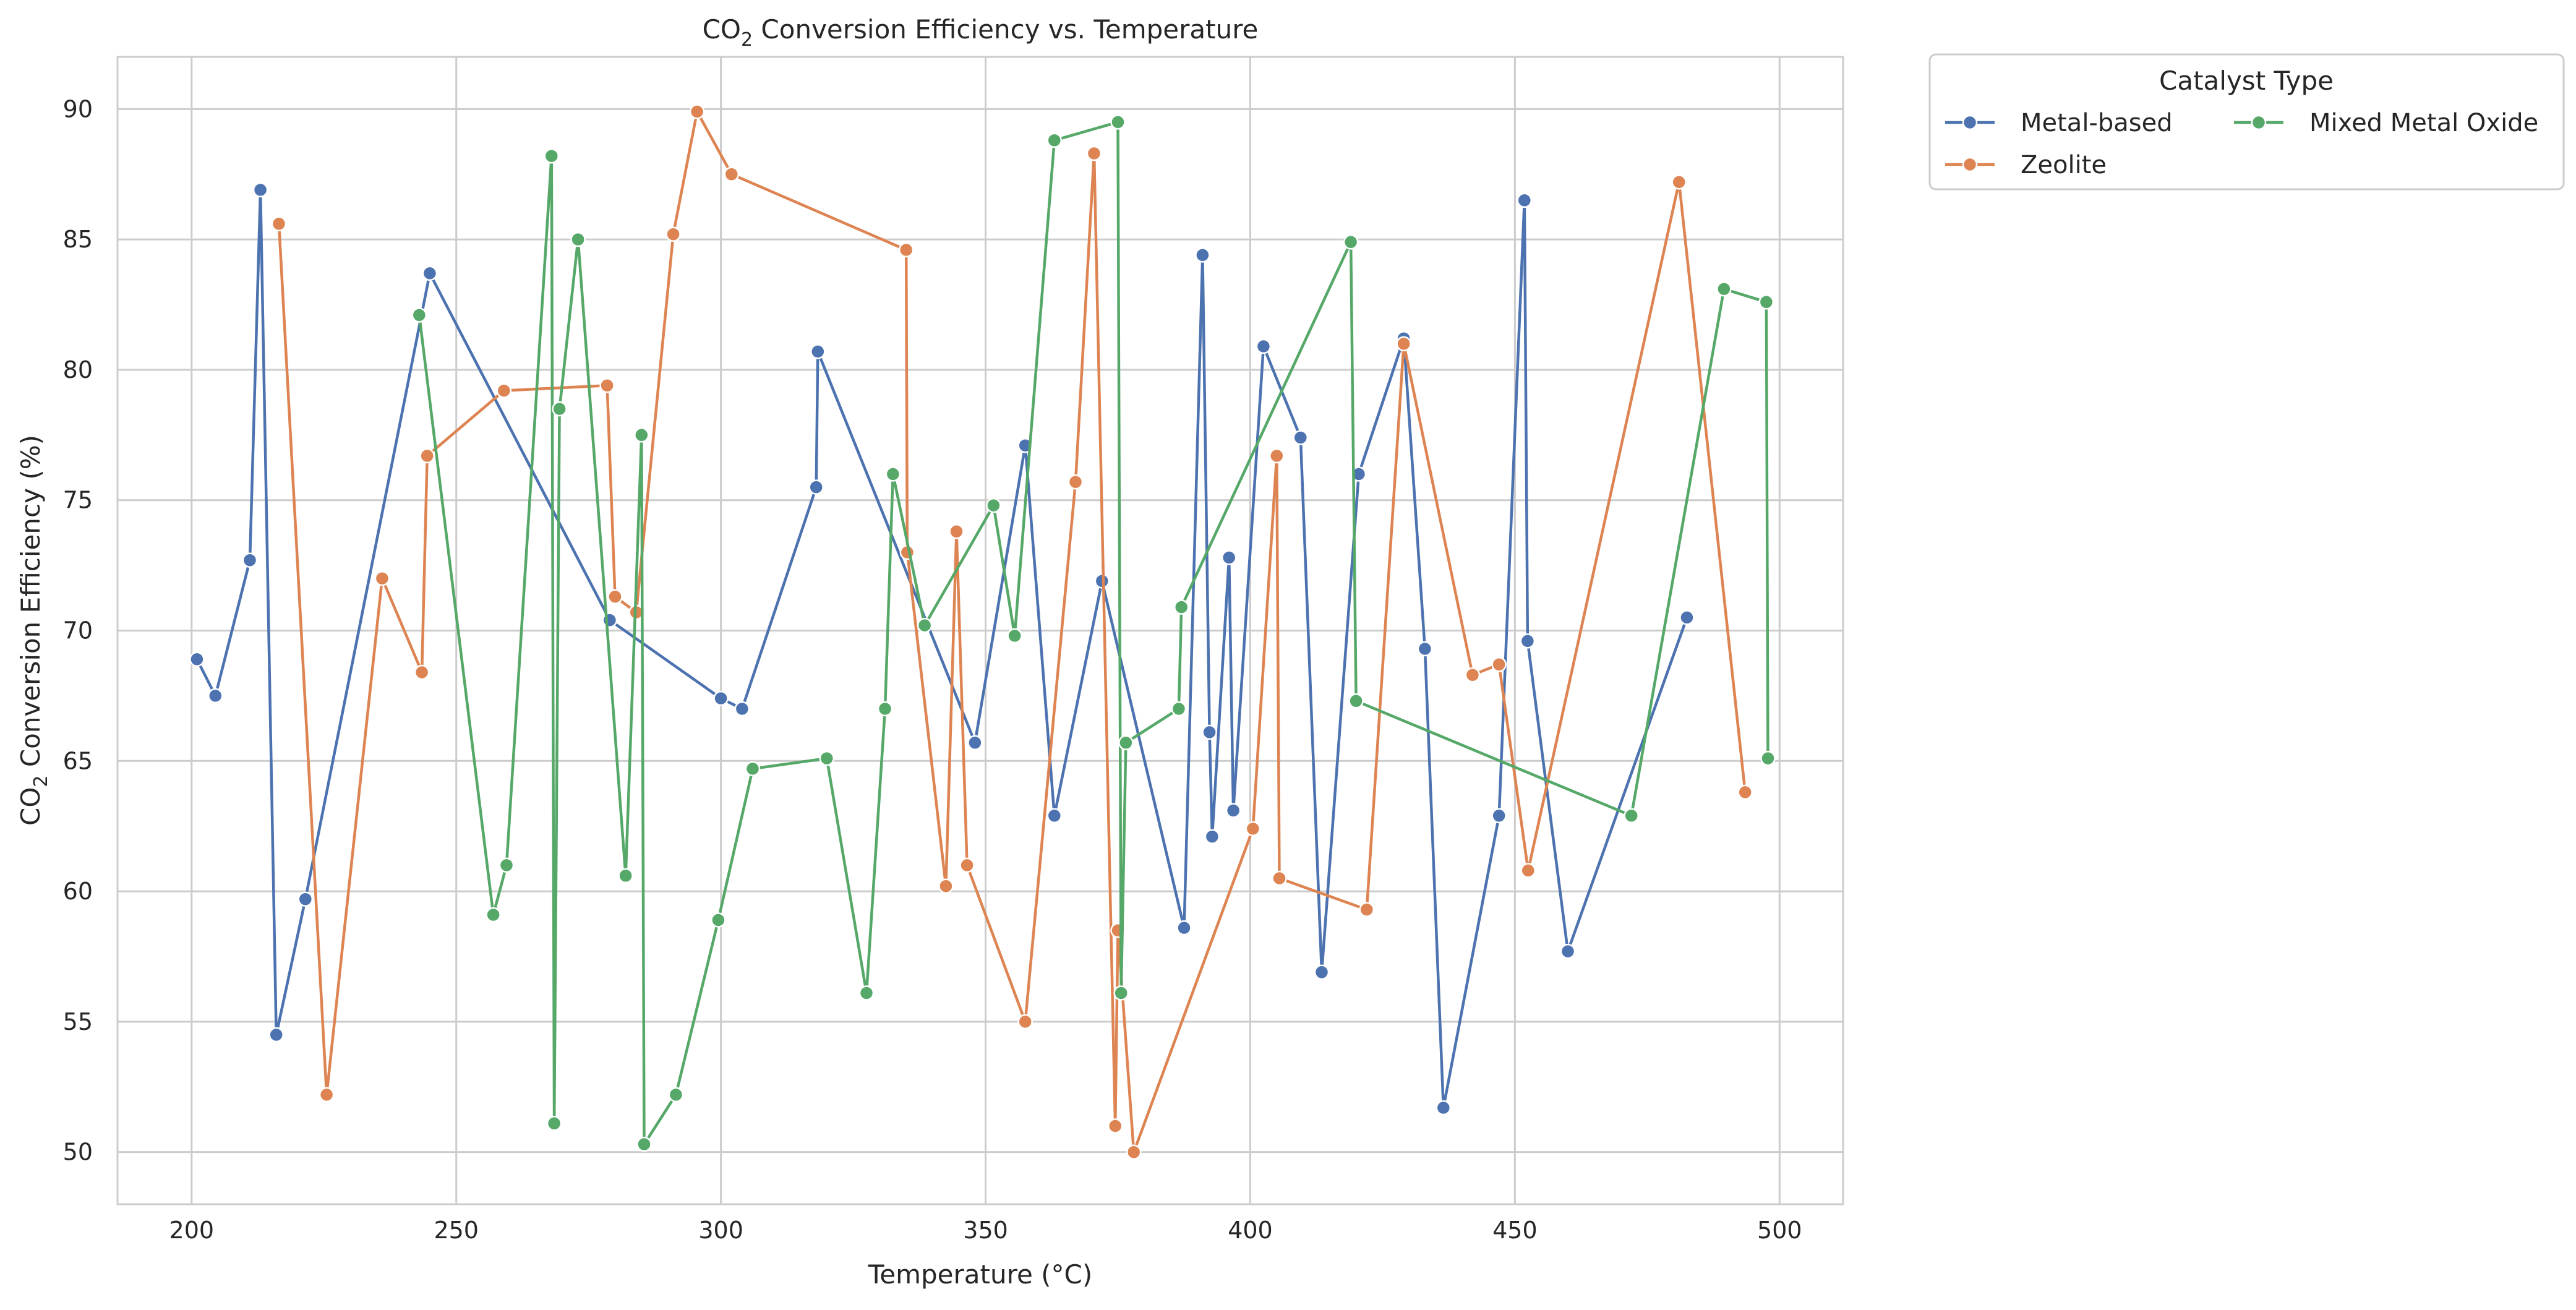  What do you see at coordinates (986, 1230) in the screenshot?
I see `x-tick-label: 350` at bounding box center [986, 1230].